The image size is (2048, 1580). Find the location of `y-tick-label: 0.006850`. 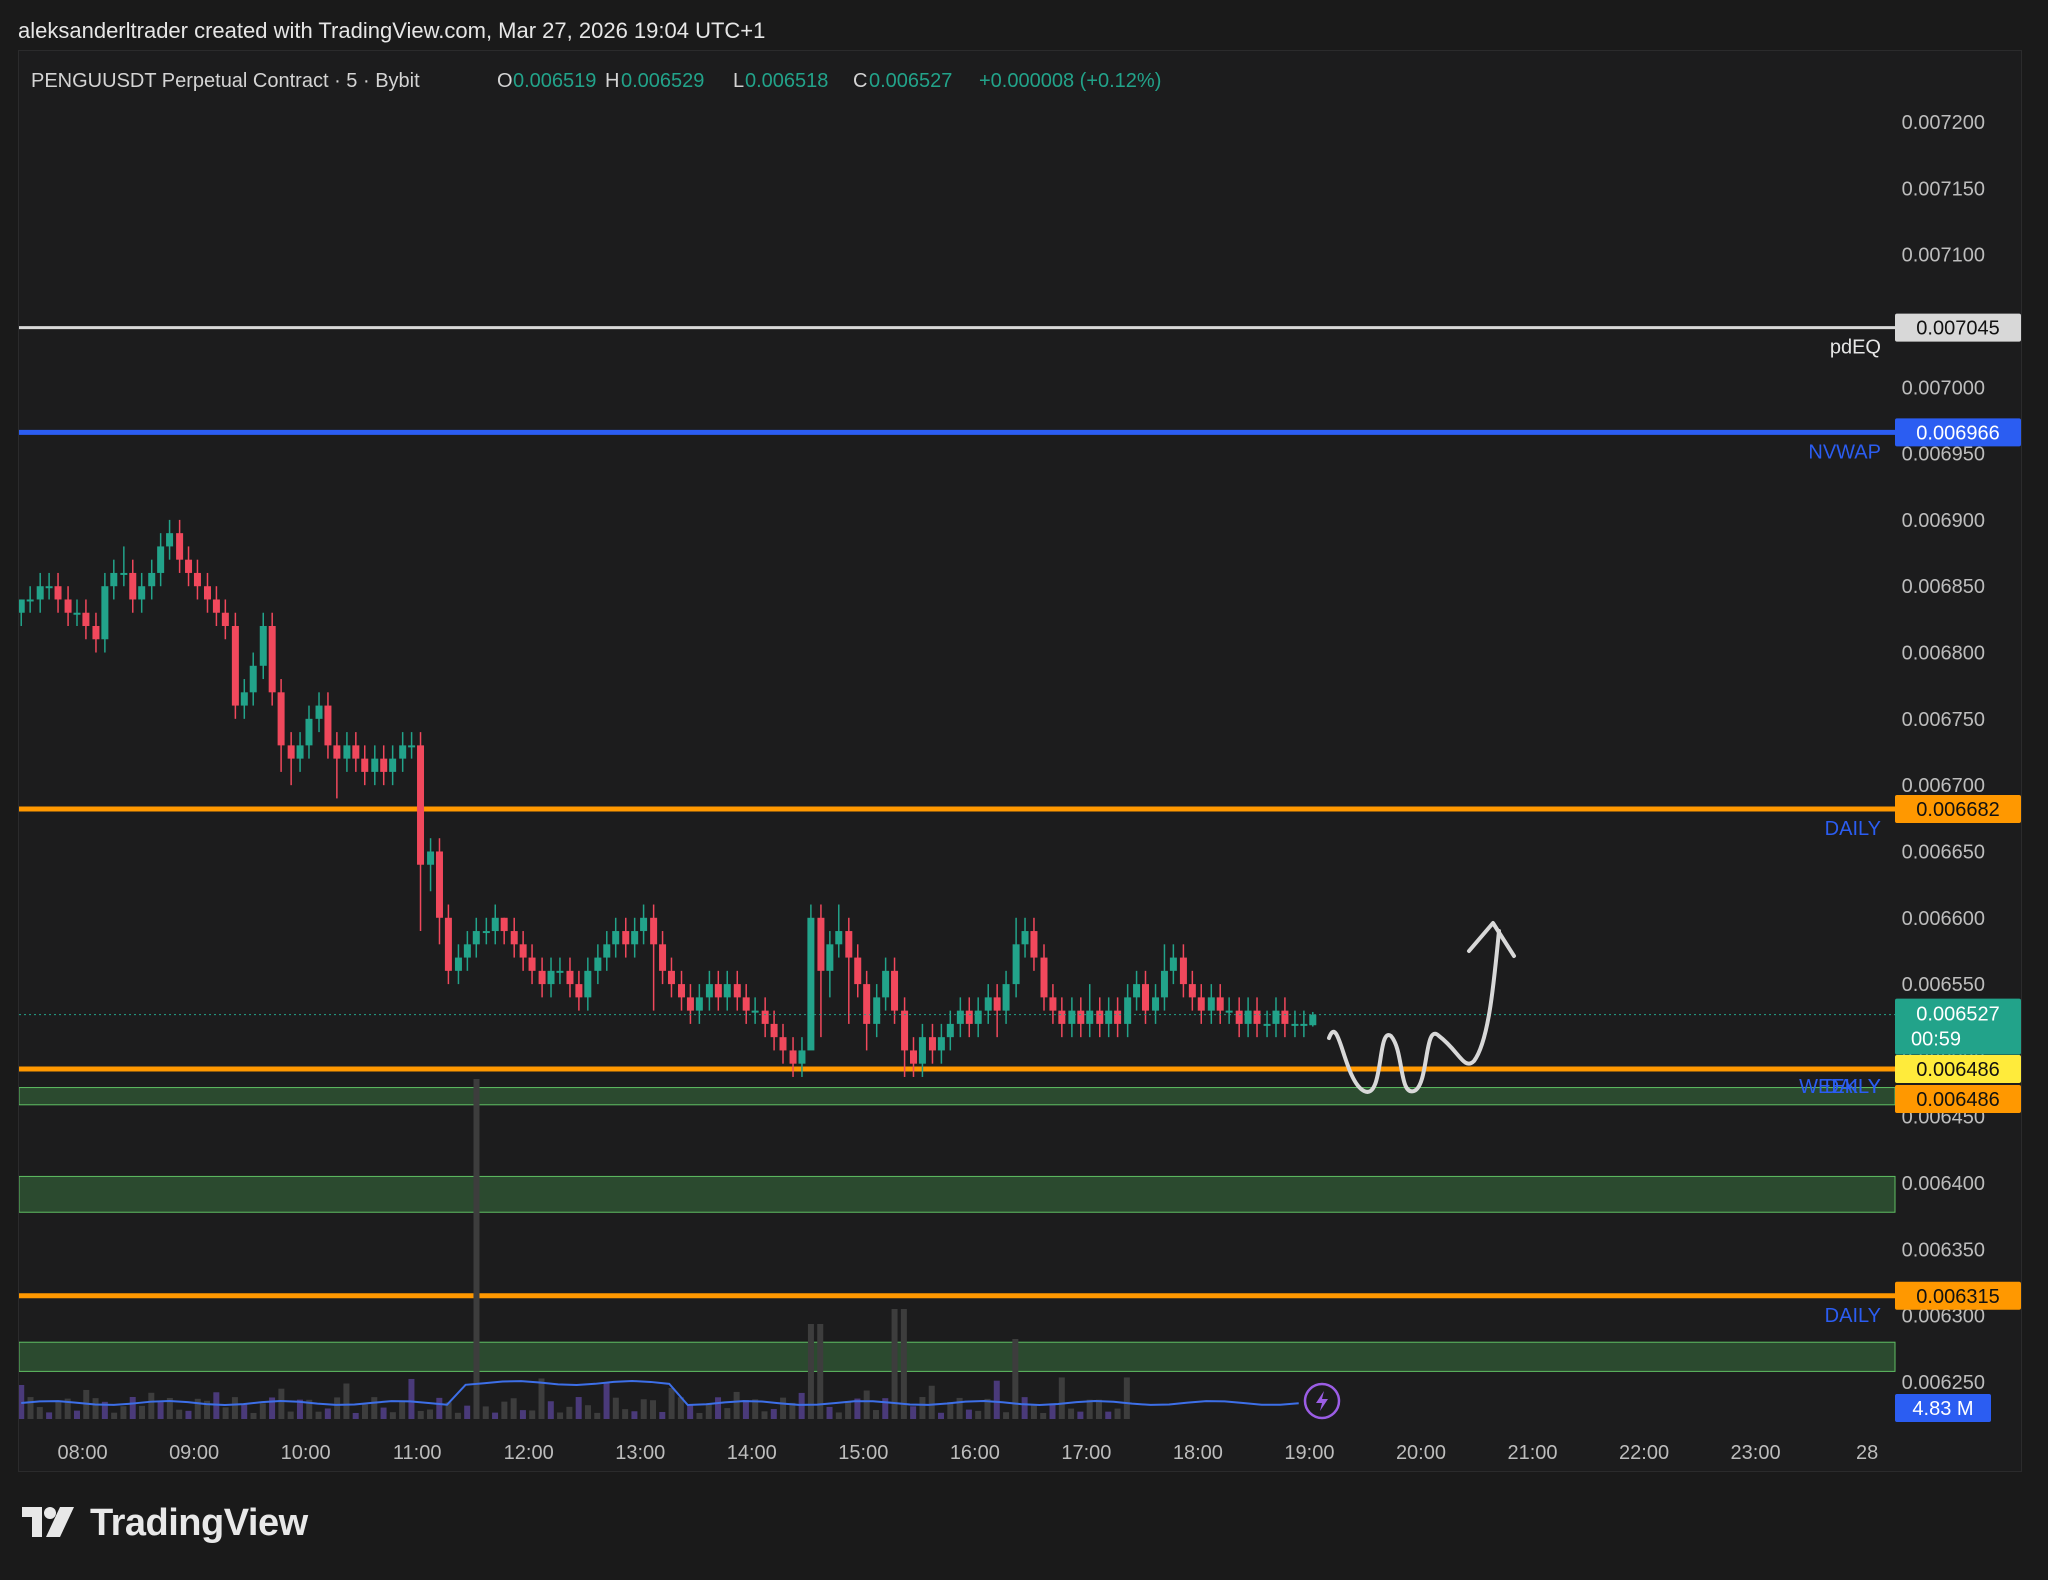

y-tick-label: 0.006850 is located at coordinates (1943, 587).